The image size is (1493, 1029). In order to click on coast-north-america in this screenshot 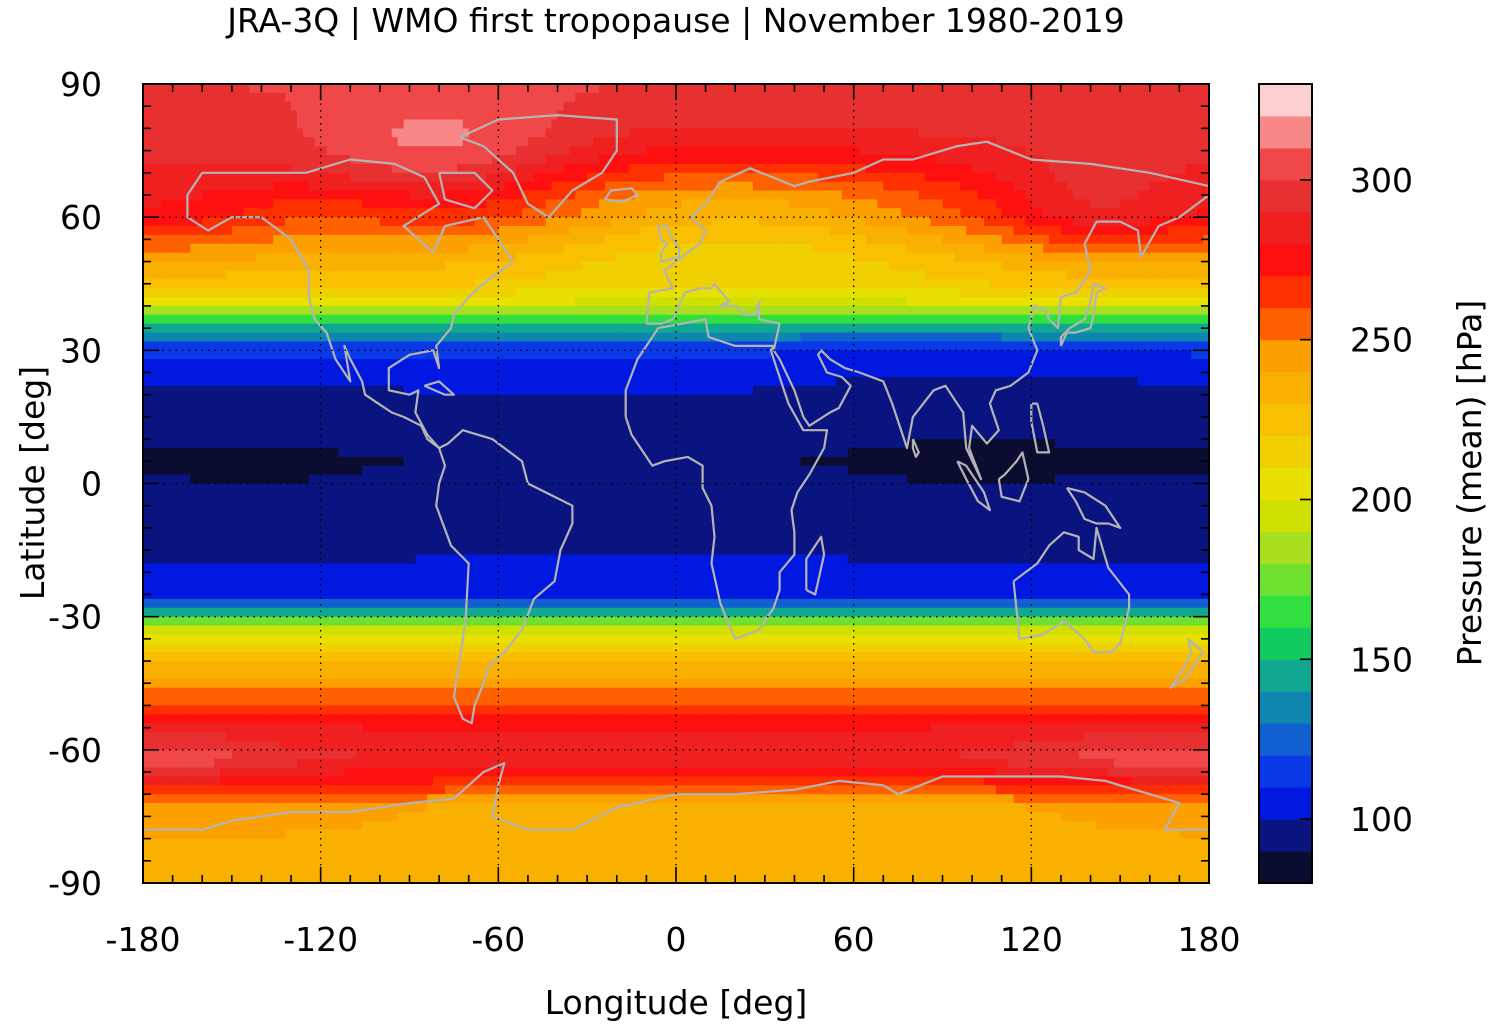, I will do `click(350, 304)`.